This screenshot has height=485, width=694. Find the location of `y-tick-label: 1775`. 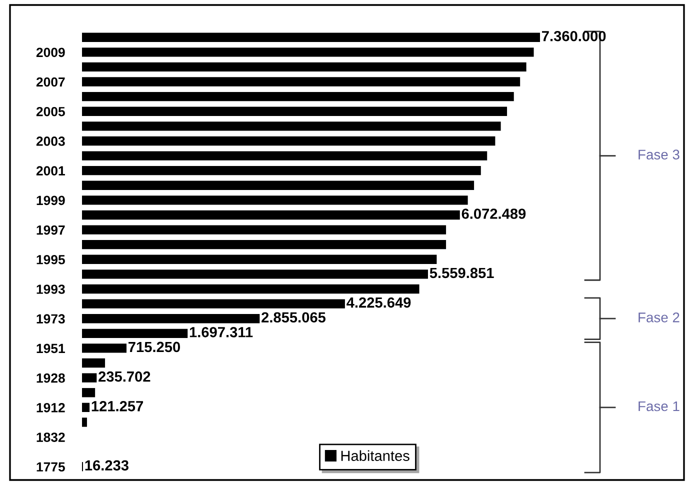

y-tick-label: 1775 is located at coordinates (50, 467).